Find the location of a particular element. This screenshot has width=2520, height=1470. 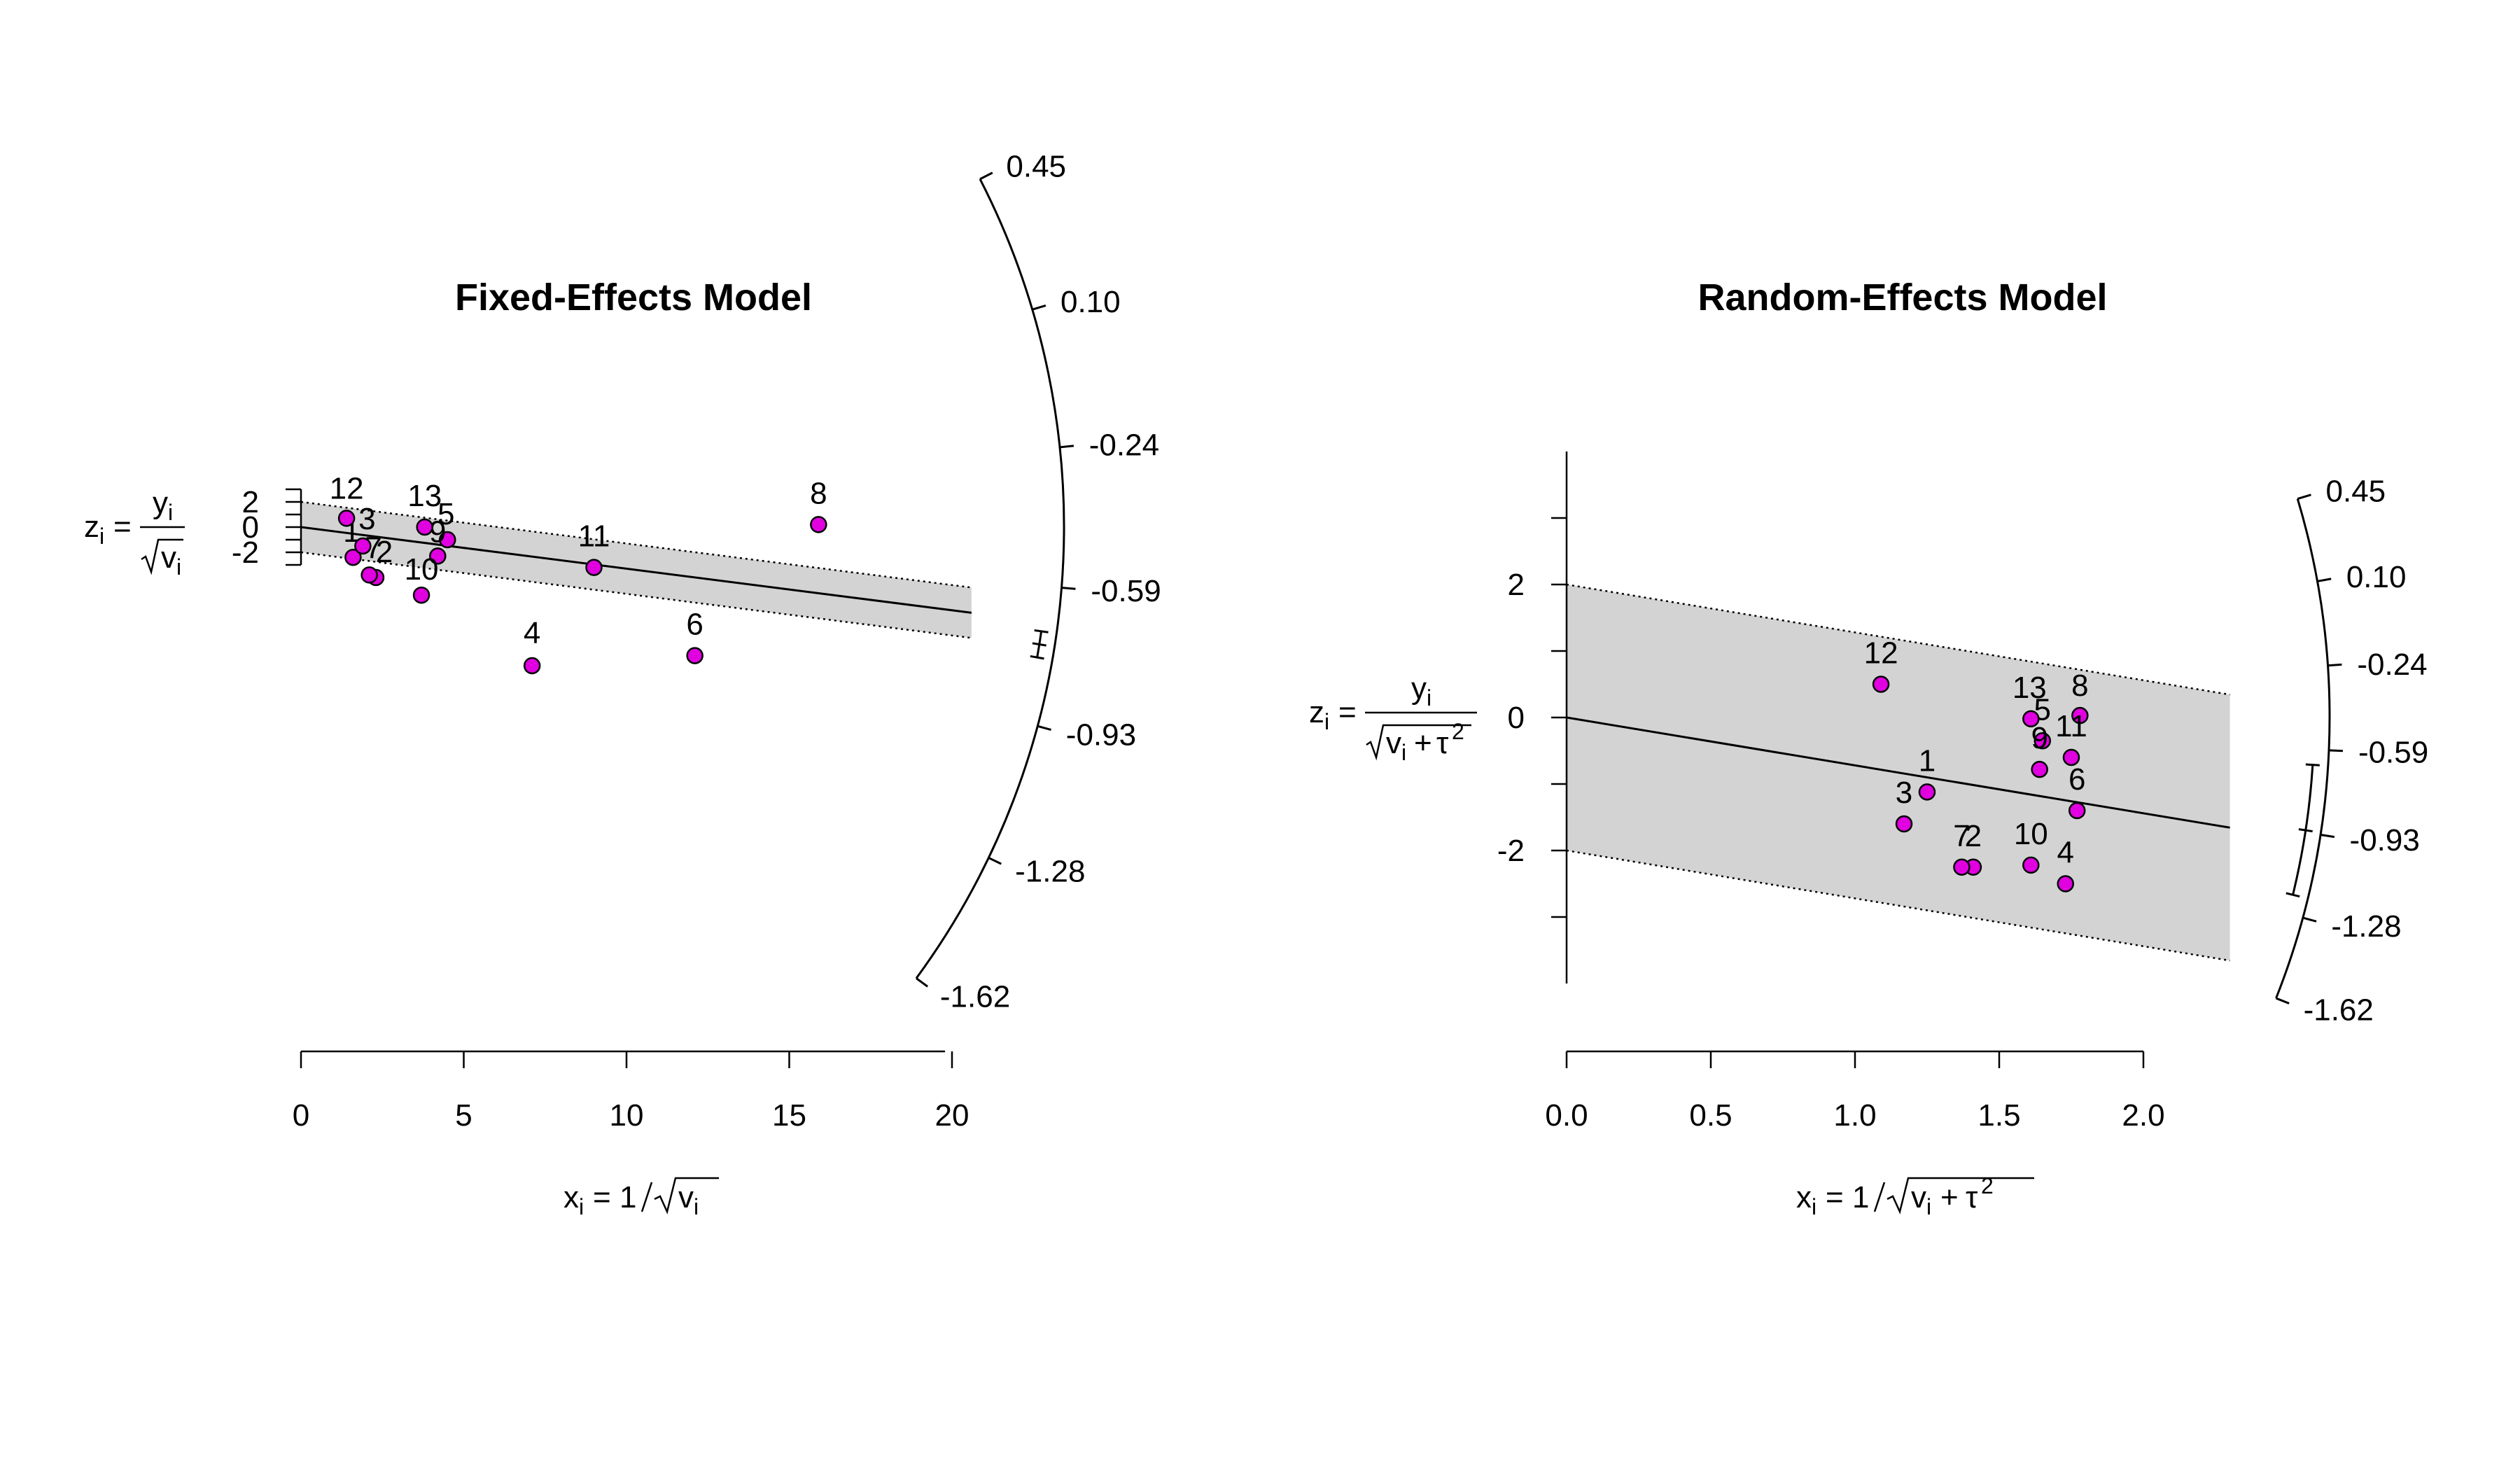

x-axis-title-tau: τ is located at coordinates (1972, 1197).